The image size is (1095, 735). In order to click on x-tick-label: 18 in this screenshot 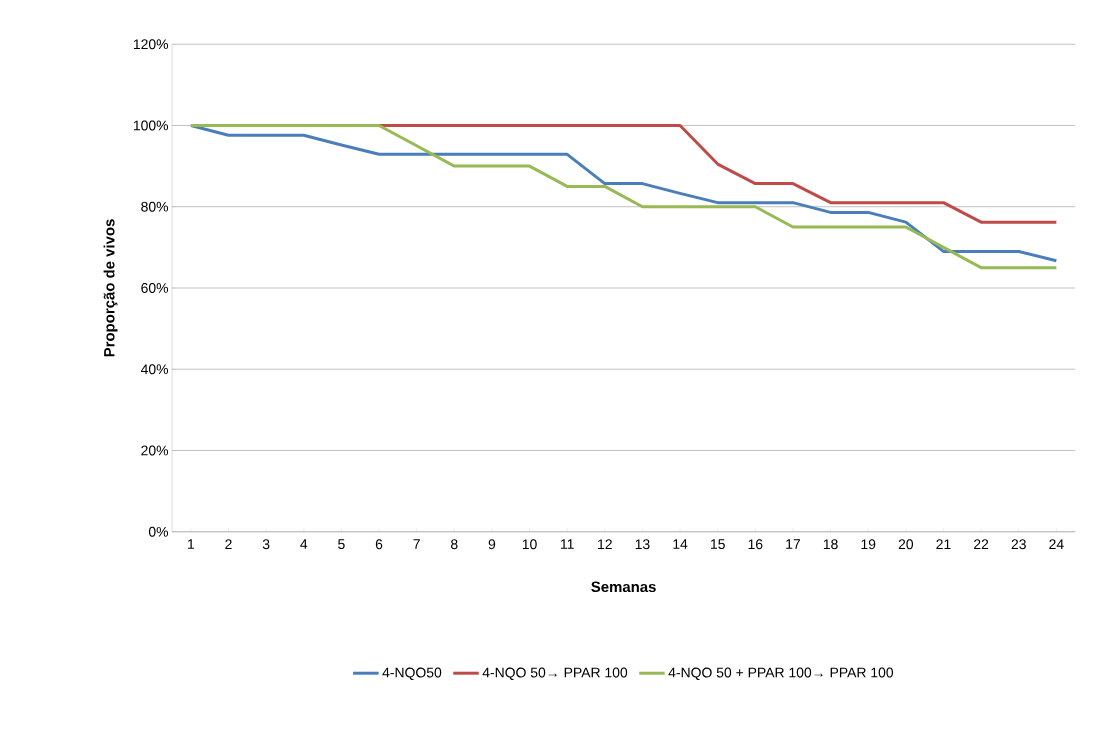, I will do `click(830, 544)`.